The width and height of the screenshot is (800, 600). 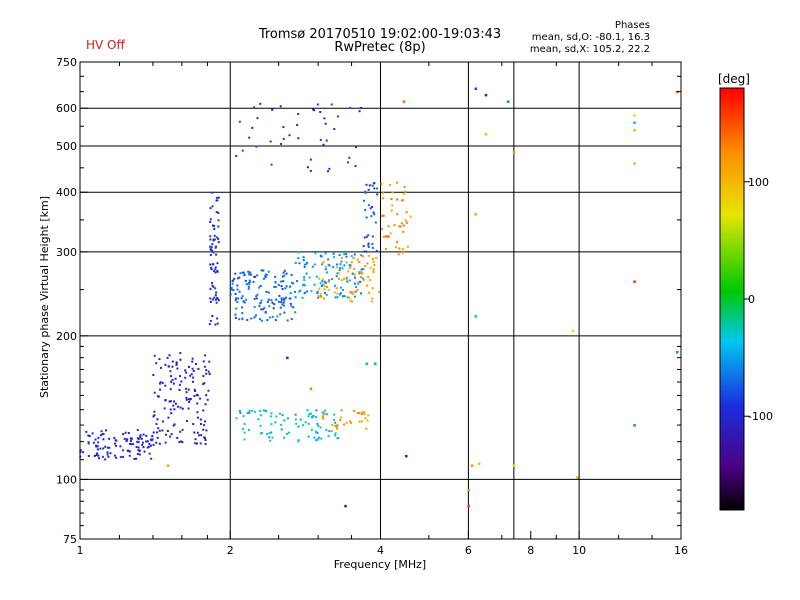 I want to click on colorbar-tick-label: -100, so click(x=760, y=416).